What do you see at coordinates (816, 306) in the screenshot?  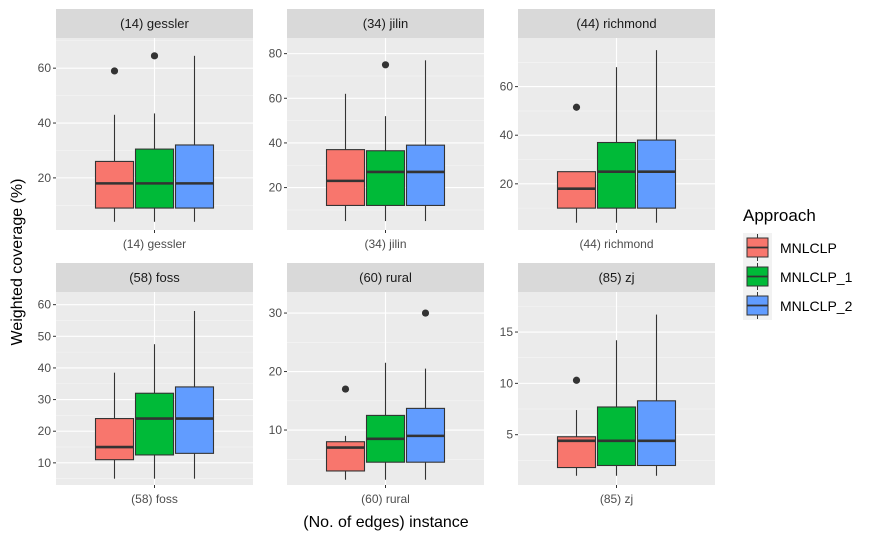 I see `legend-label: MNLCLP_2` at bounding box center [816, 306].